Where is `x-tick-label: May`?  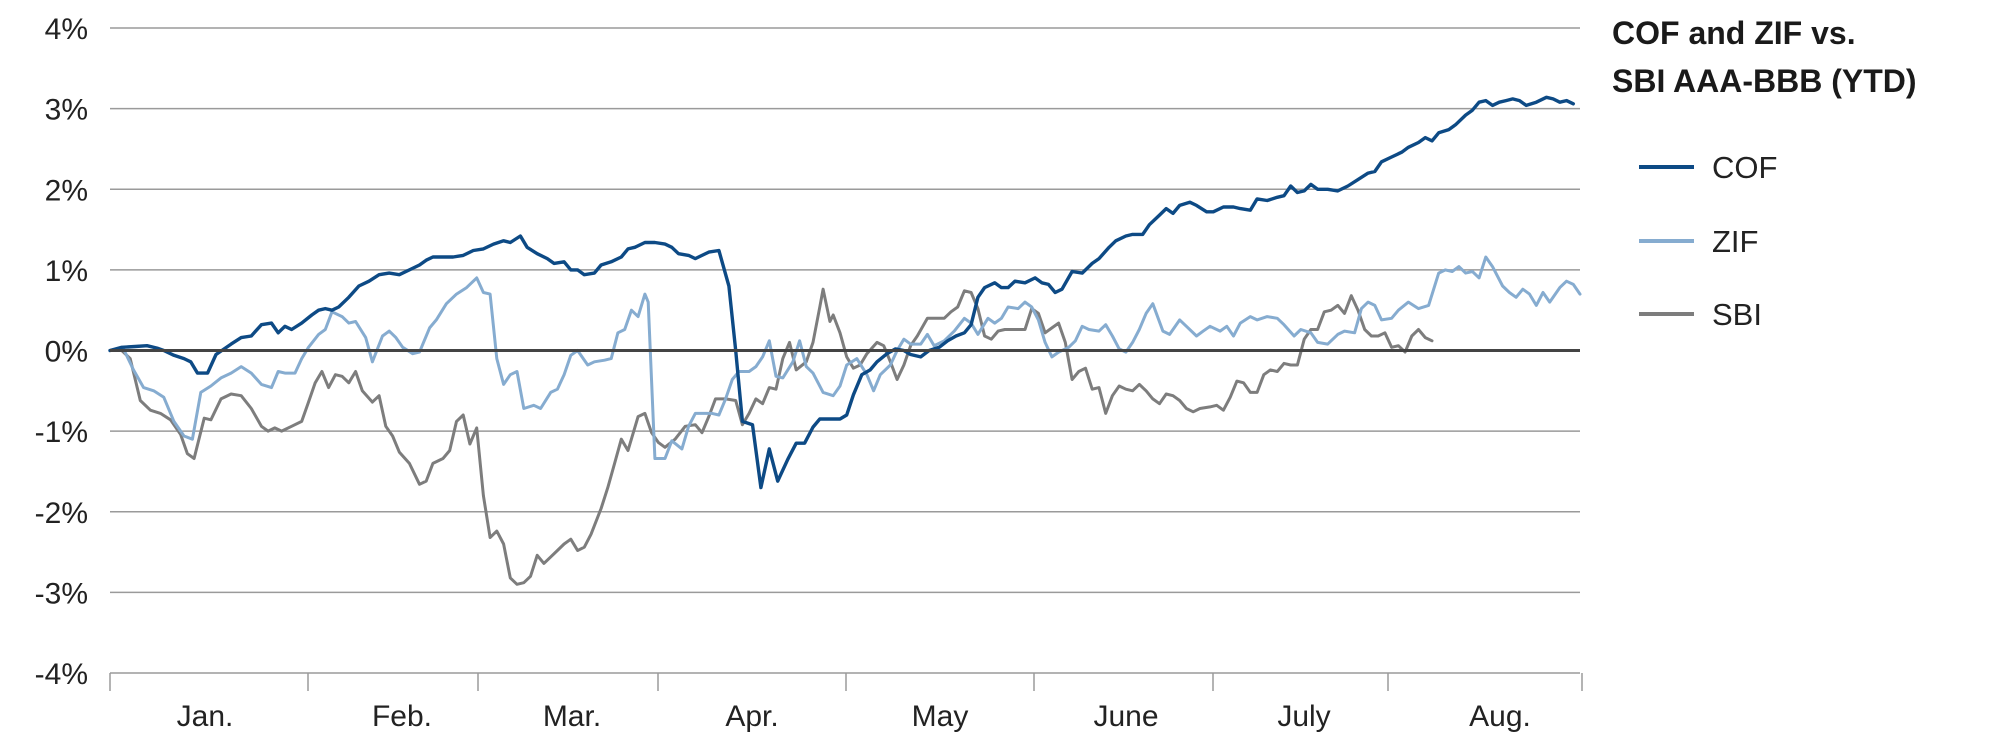
x-tick-label: May is located at coordinates (940, 716).